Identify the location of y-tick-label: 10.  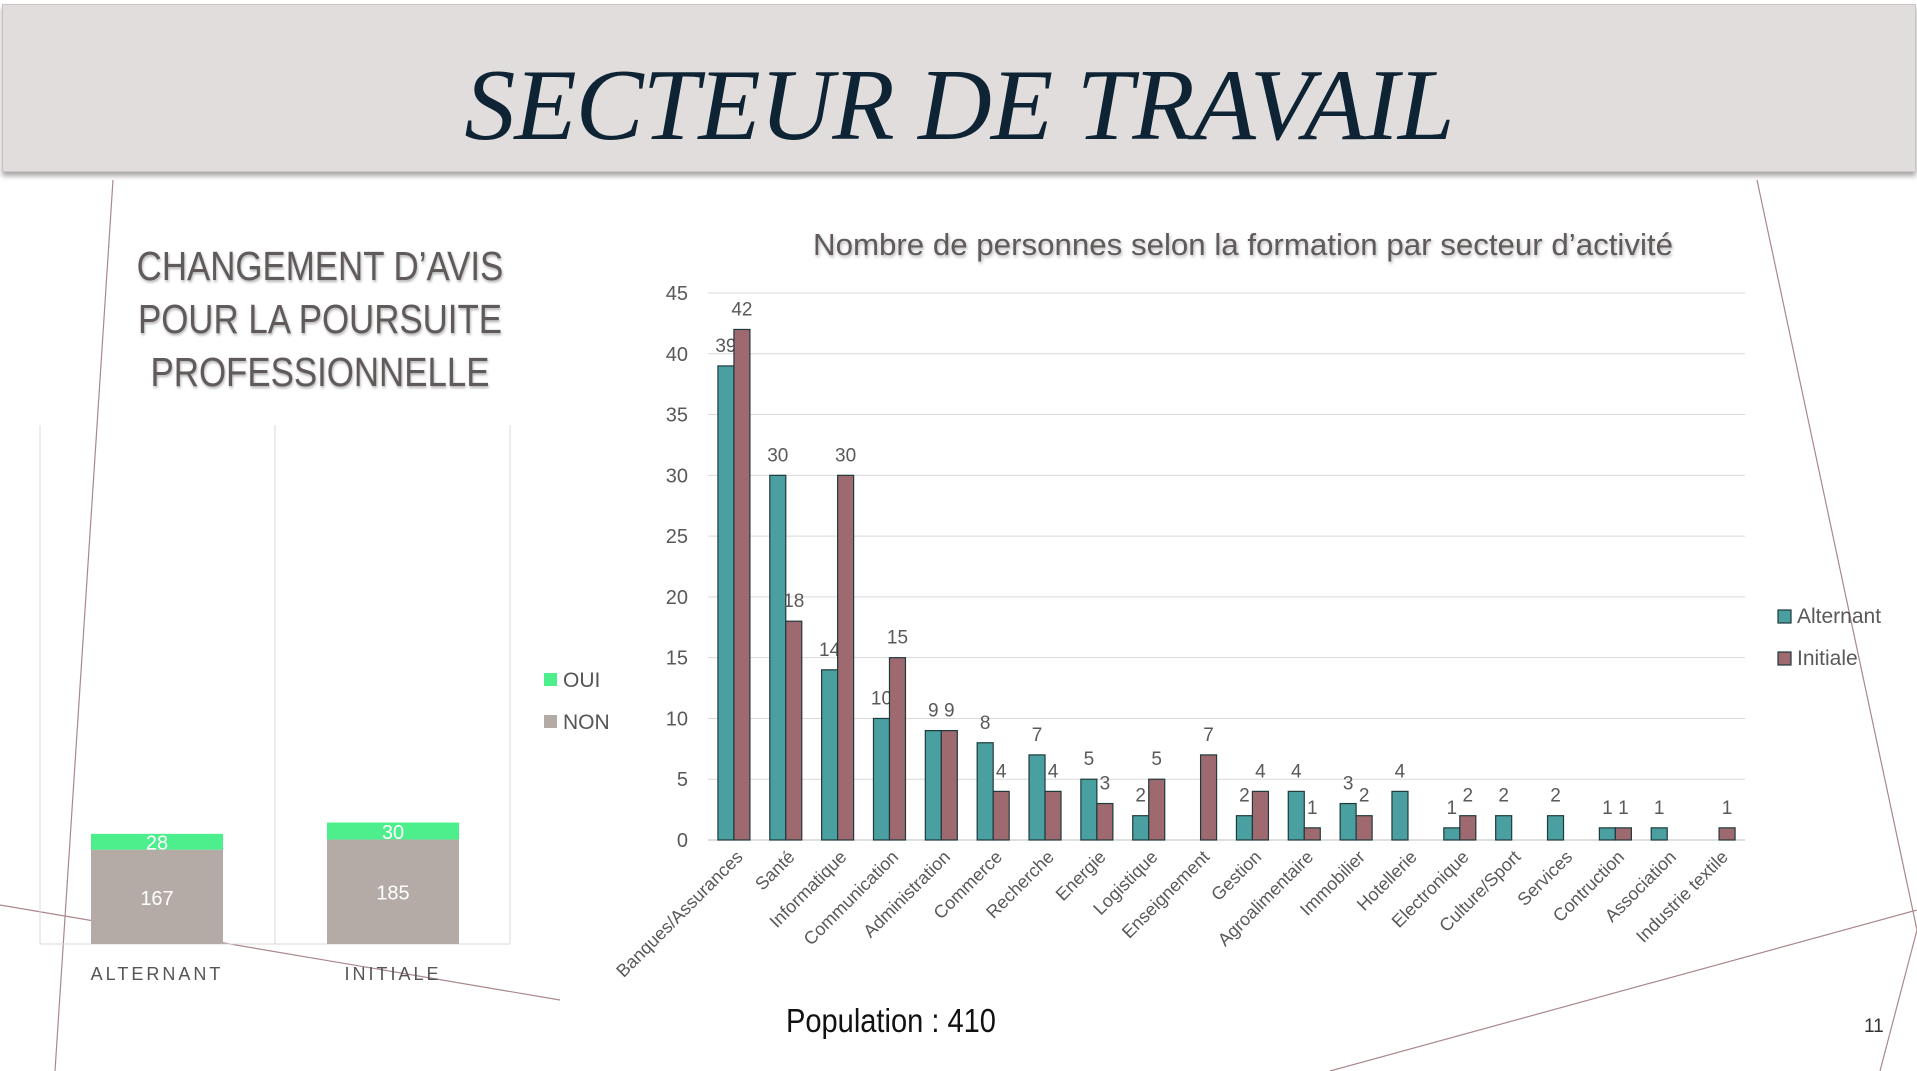
(677, 719).